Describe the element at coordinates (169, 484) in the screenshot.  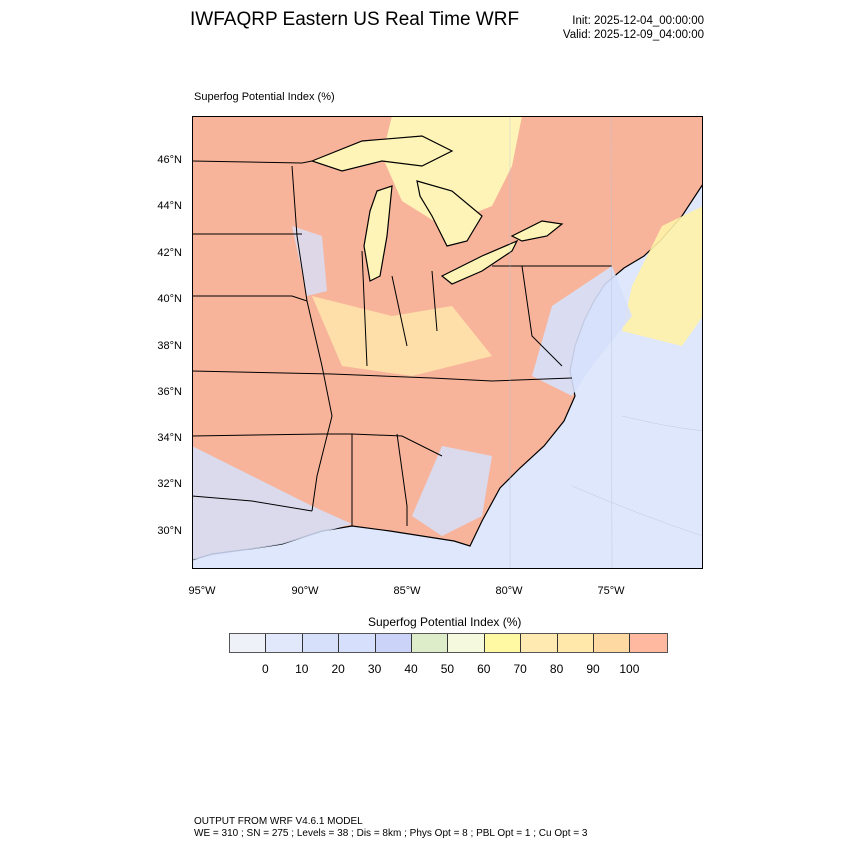
I see `lat-label: 32°N` at that location.